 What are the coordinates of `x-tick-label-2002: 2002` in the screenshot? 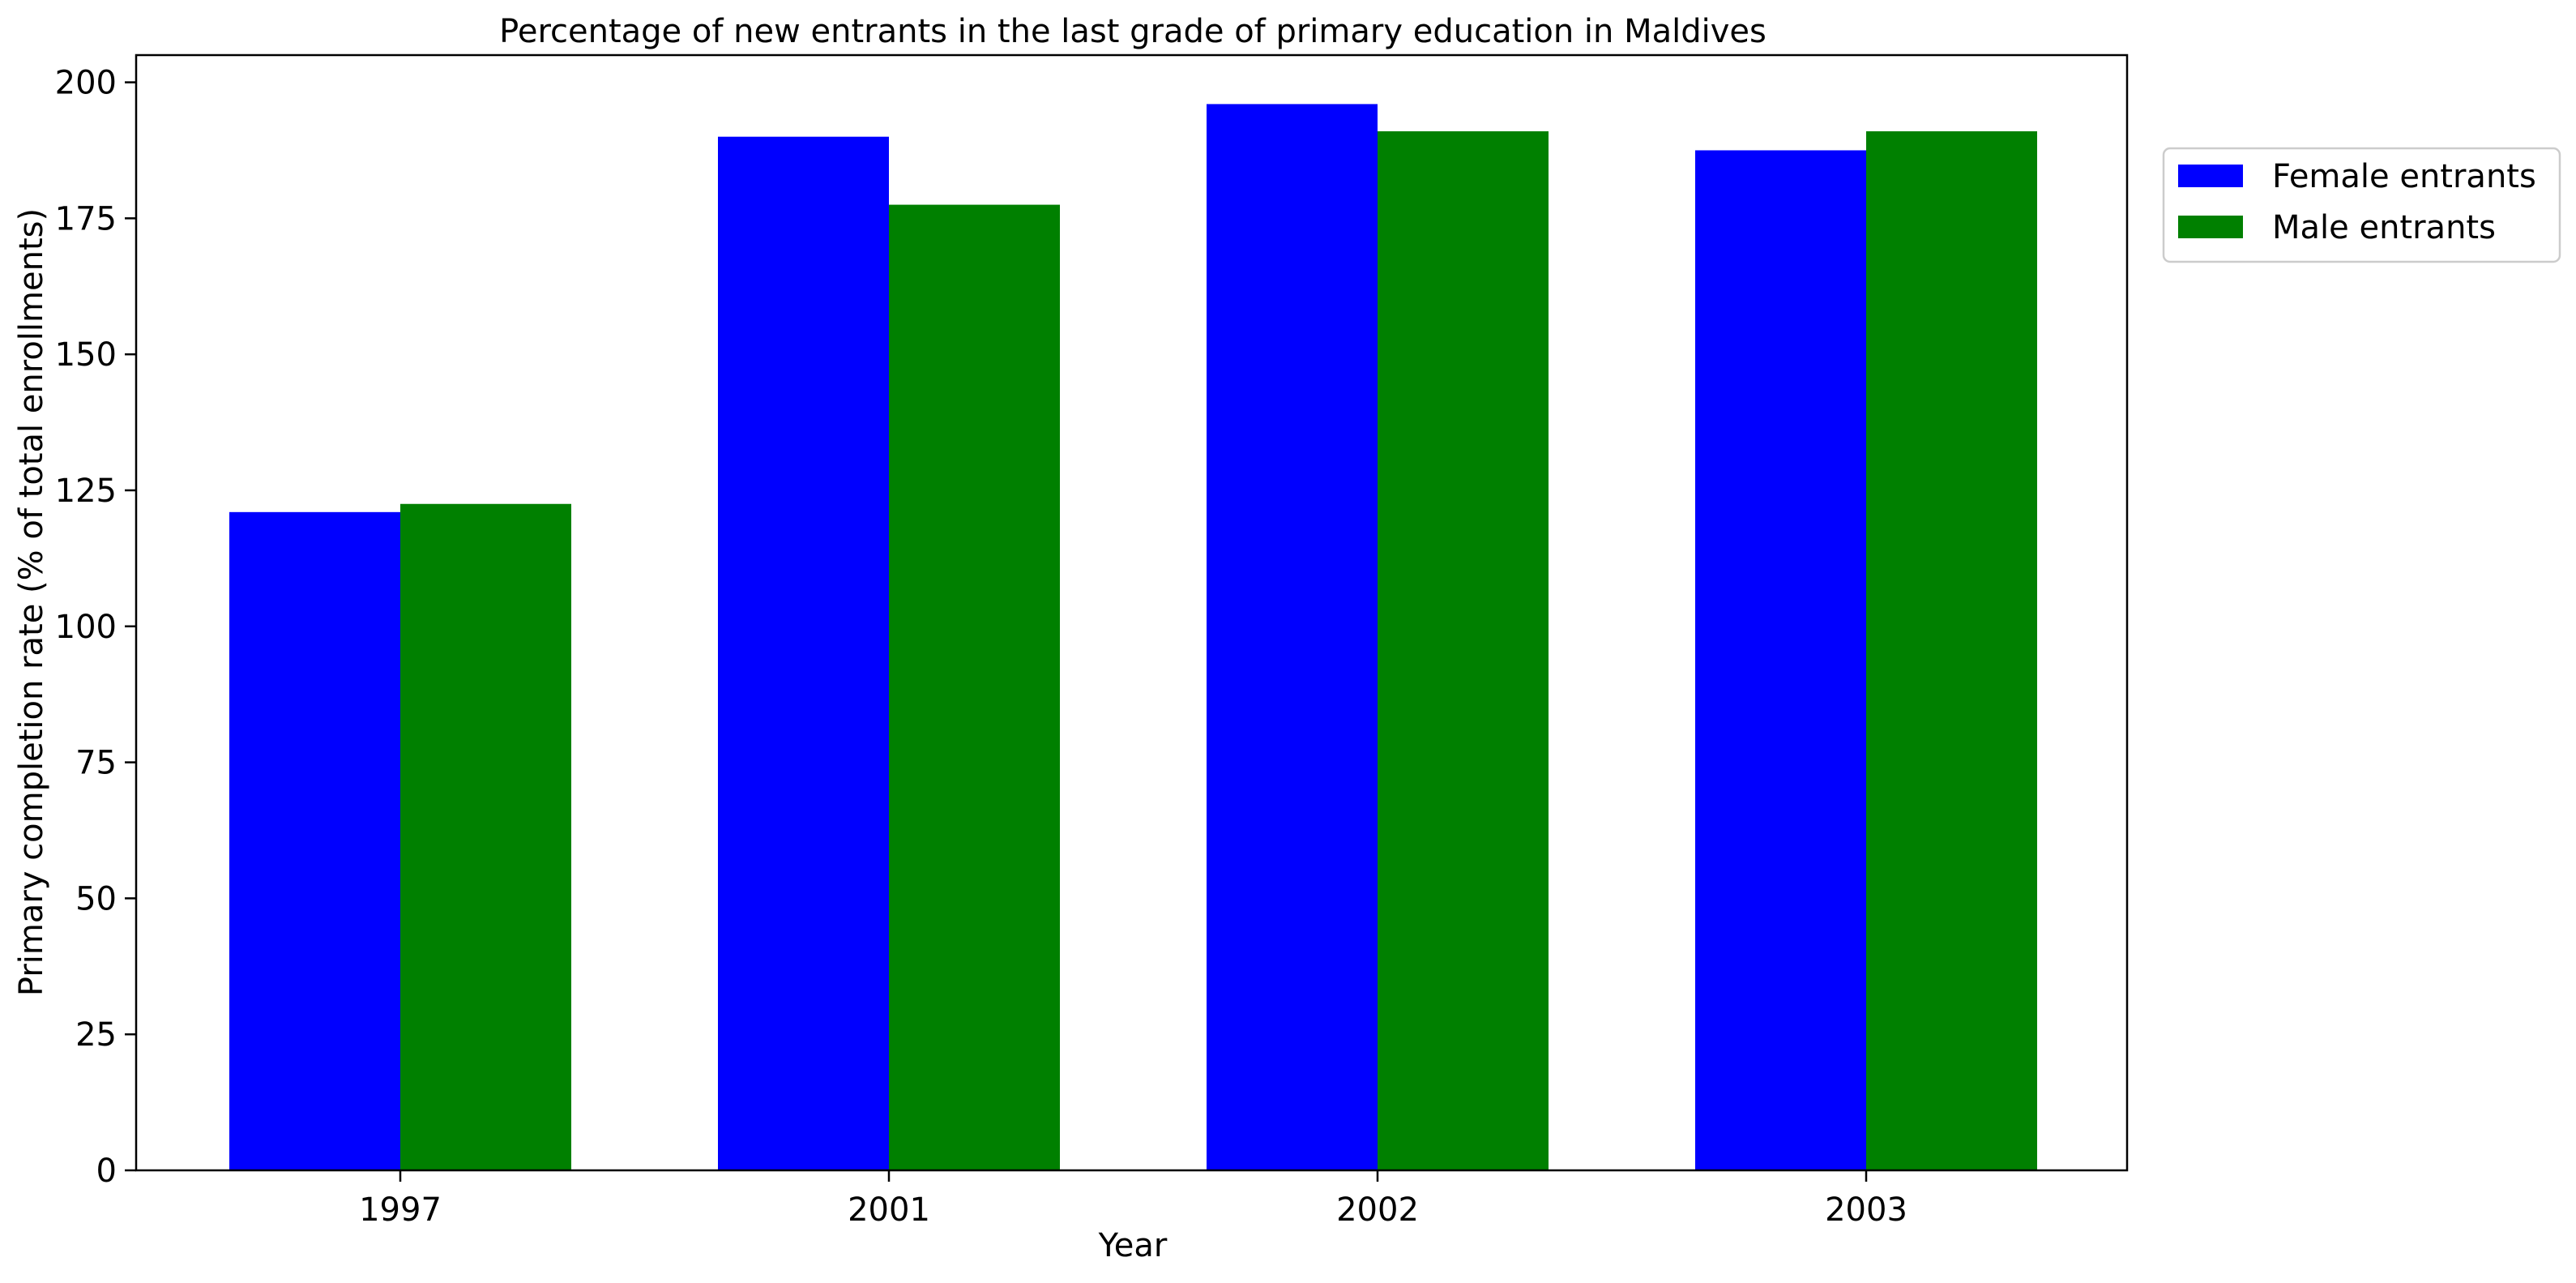 It's located at (1377, 1210).